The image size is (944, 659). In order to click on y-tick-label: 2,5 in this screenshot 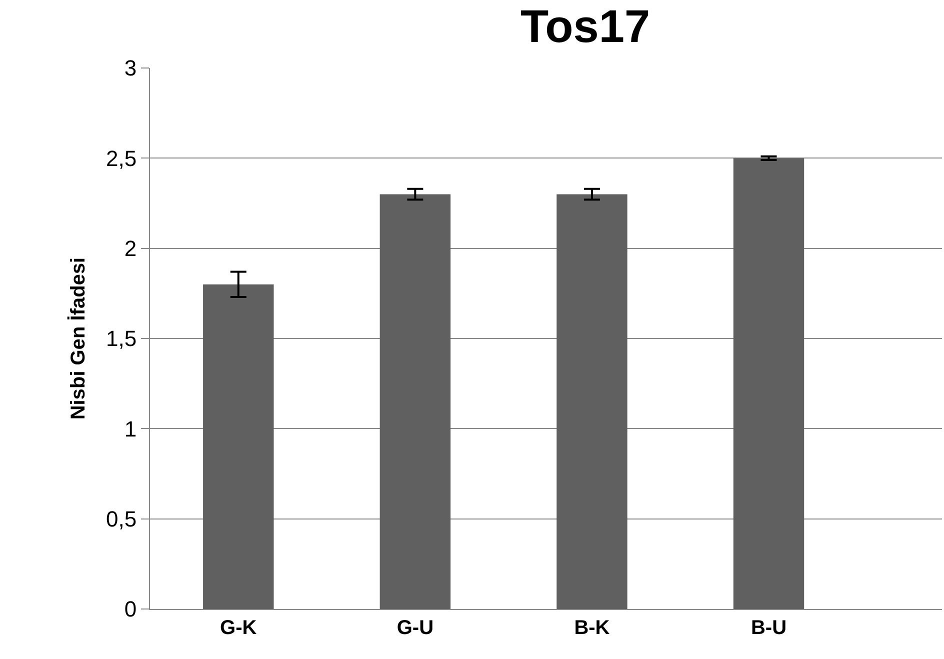, I will do `click(121, 158)`.